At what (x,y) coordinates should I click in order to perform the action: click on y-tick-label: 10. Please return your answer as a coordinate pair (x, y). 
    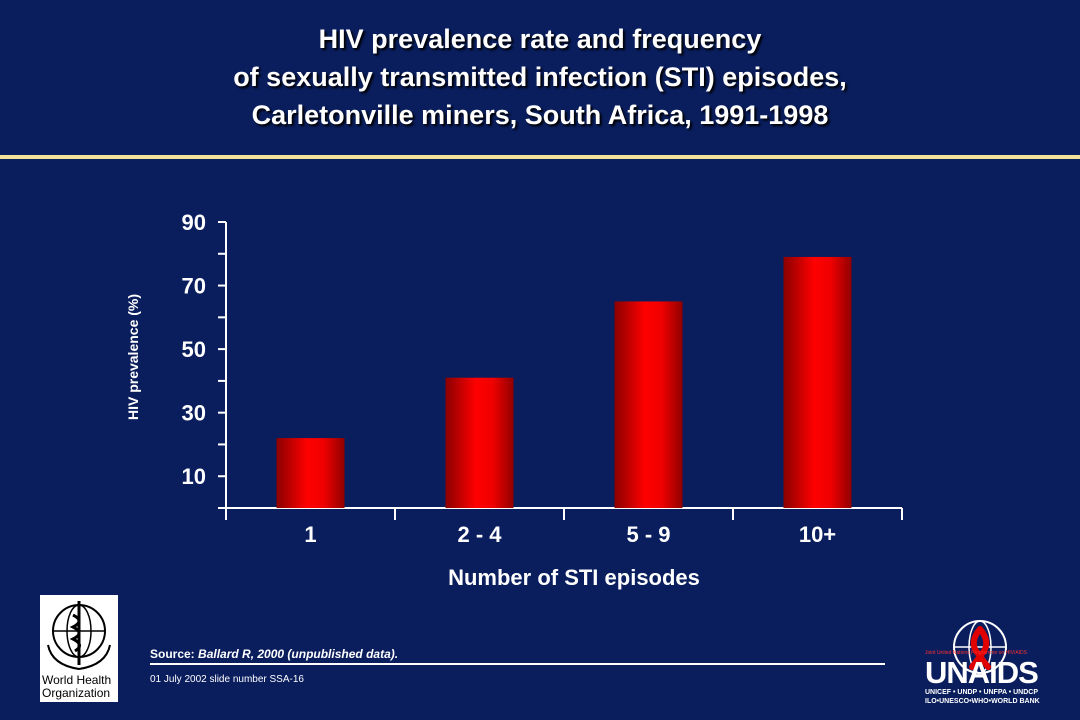
    Looking at the image, I should click on (194, 476).